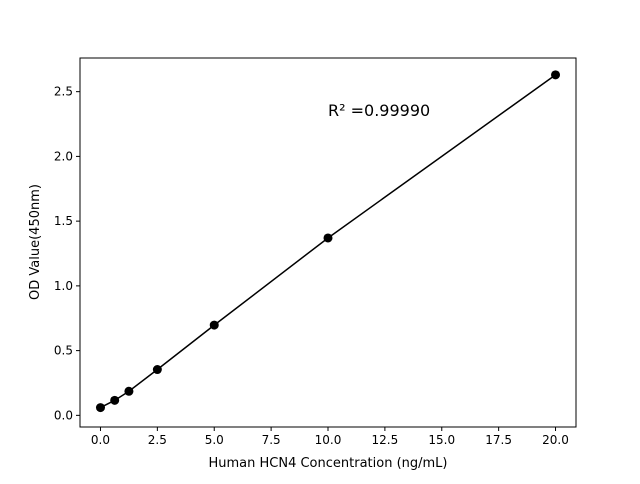  Describe the element at coordinates (63, 286) in the screenshot. I see `y-tick-label: 1.0` at that location.